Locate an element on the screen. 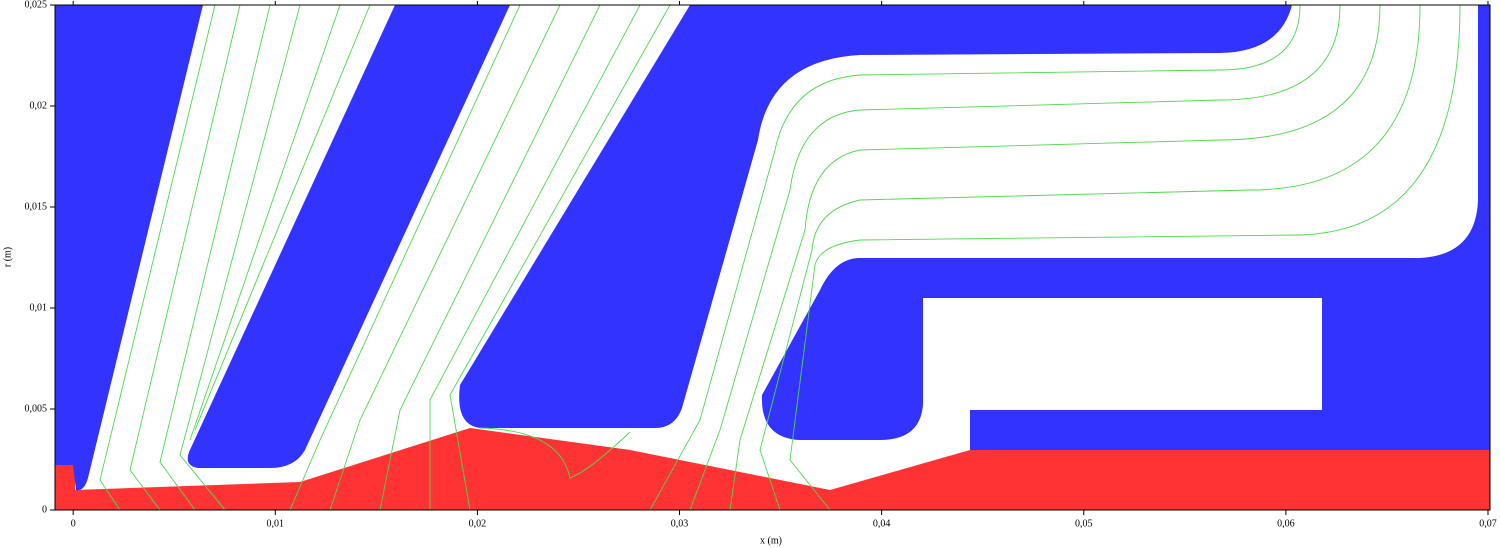 This screenshot has width=1500, height=548. beam is located at coordinates (772, 469).